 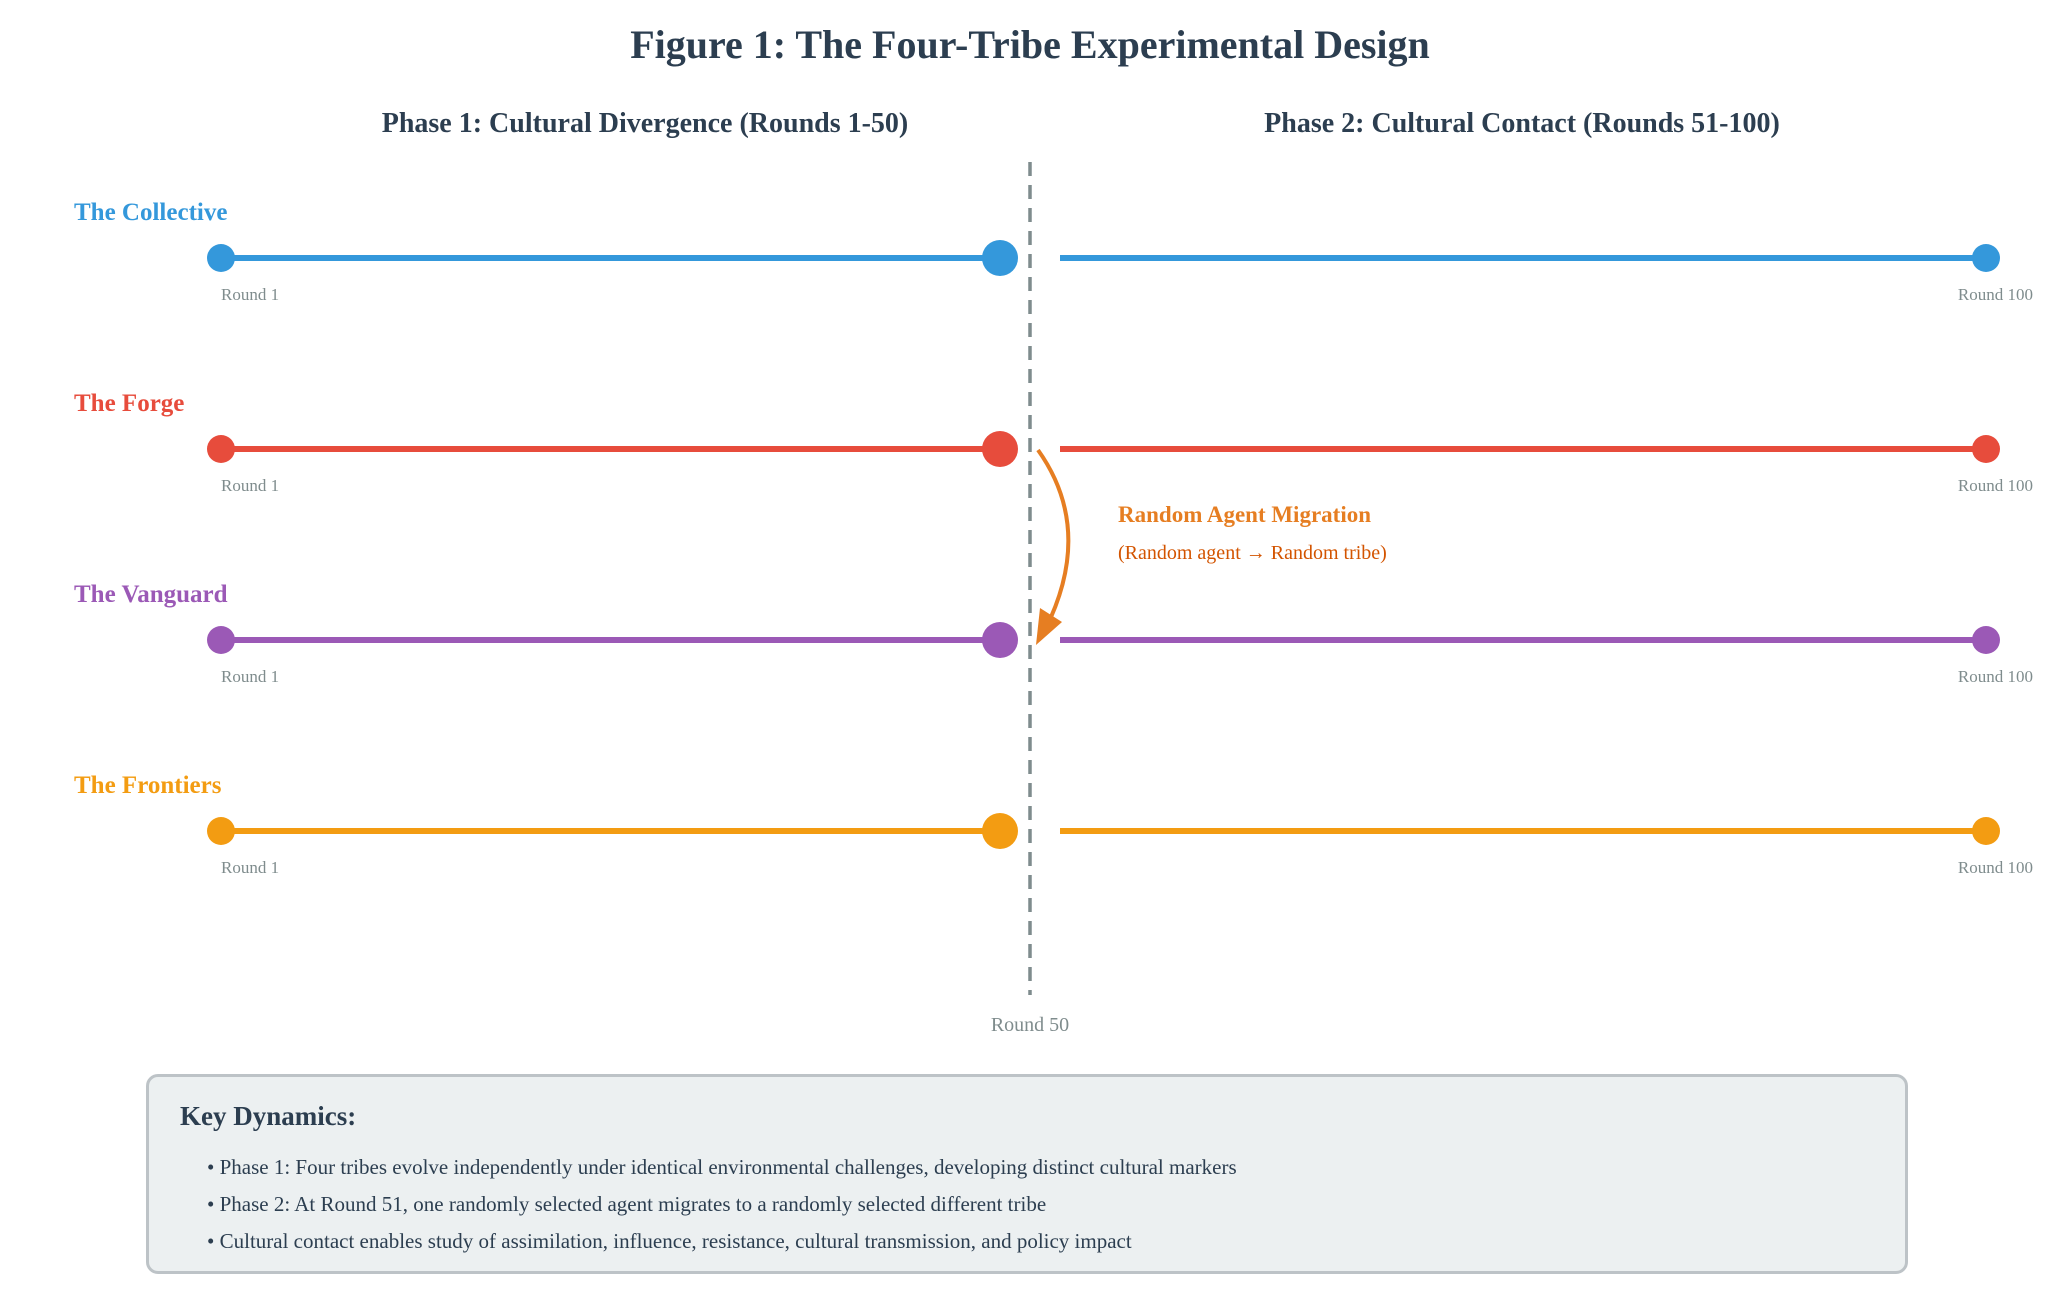 What do you see at coordinates (1053, 251) in the screenshot?
I see `tribe-row-the-collective: The Collective Round 1 Round 100` at bounding box center [1053, 251].